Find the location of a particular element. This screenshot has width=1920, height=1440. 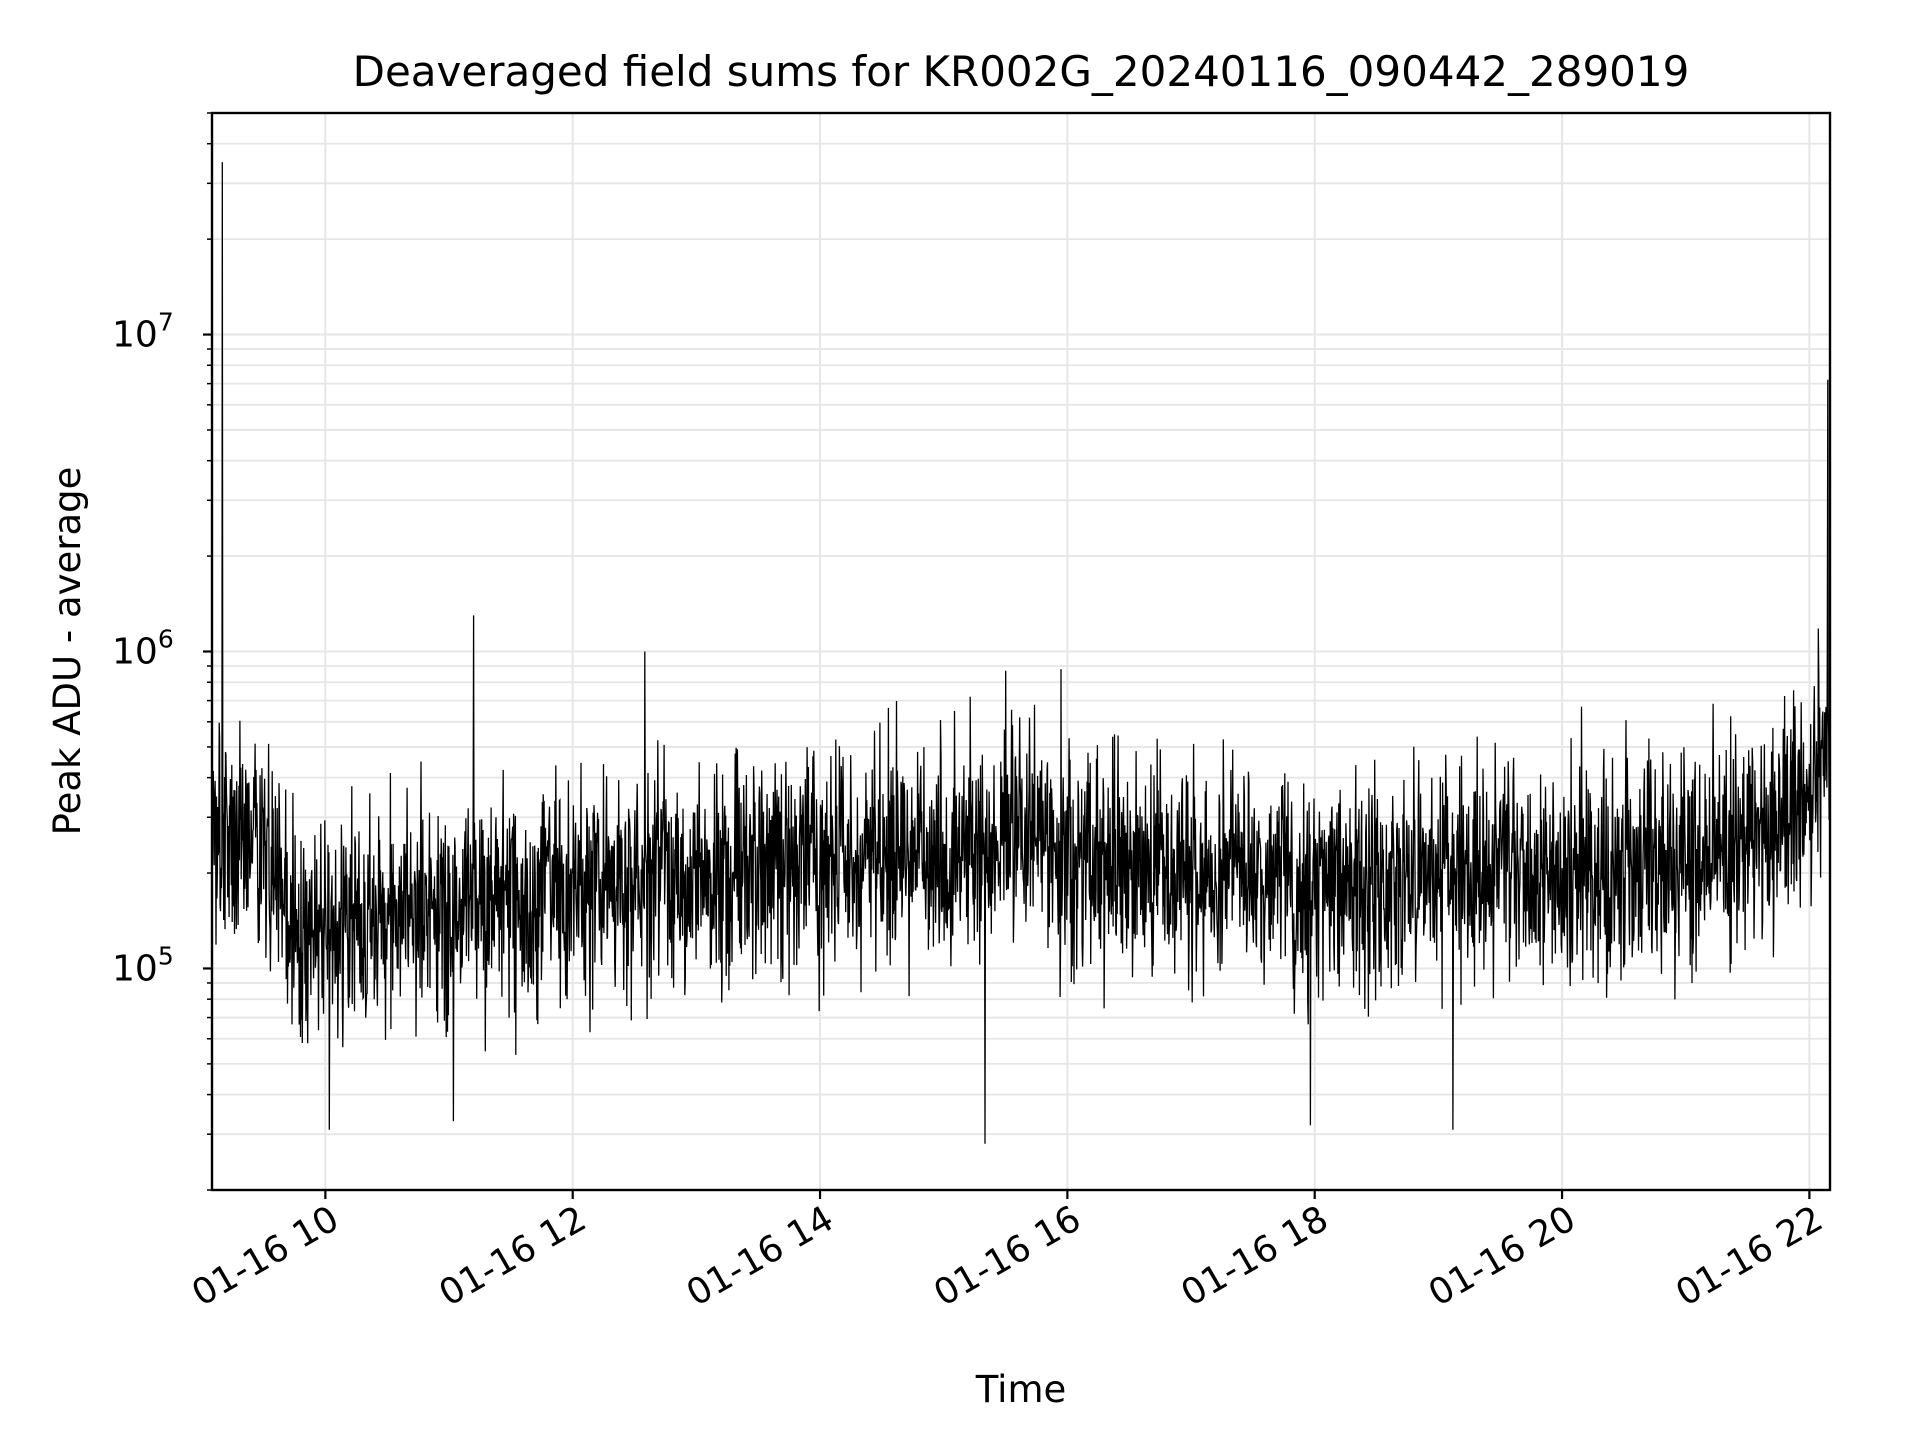

y-axis-label: Peak ADU - average is located at coordinates (67, 651).